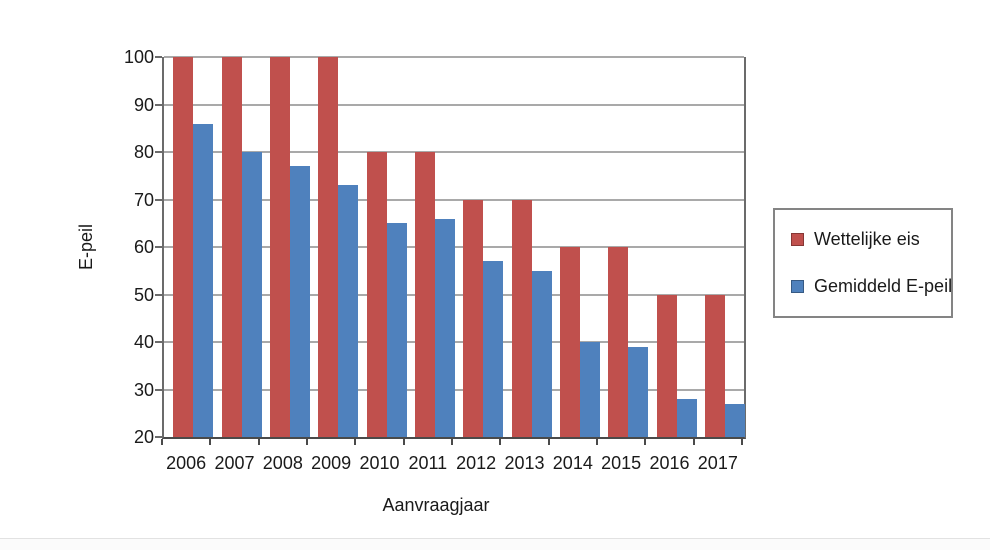 This screenshot has width=990, height=550. What do you see at coordinates (331, 463) in the screenshot?
I see `x-tick-label-2009: 2009` at bounding box center [331, 463].